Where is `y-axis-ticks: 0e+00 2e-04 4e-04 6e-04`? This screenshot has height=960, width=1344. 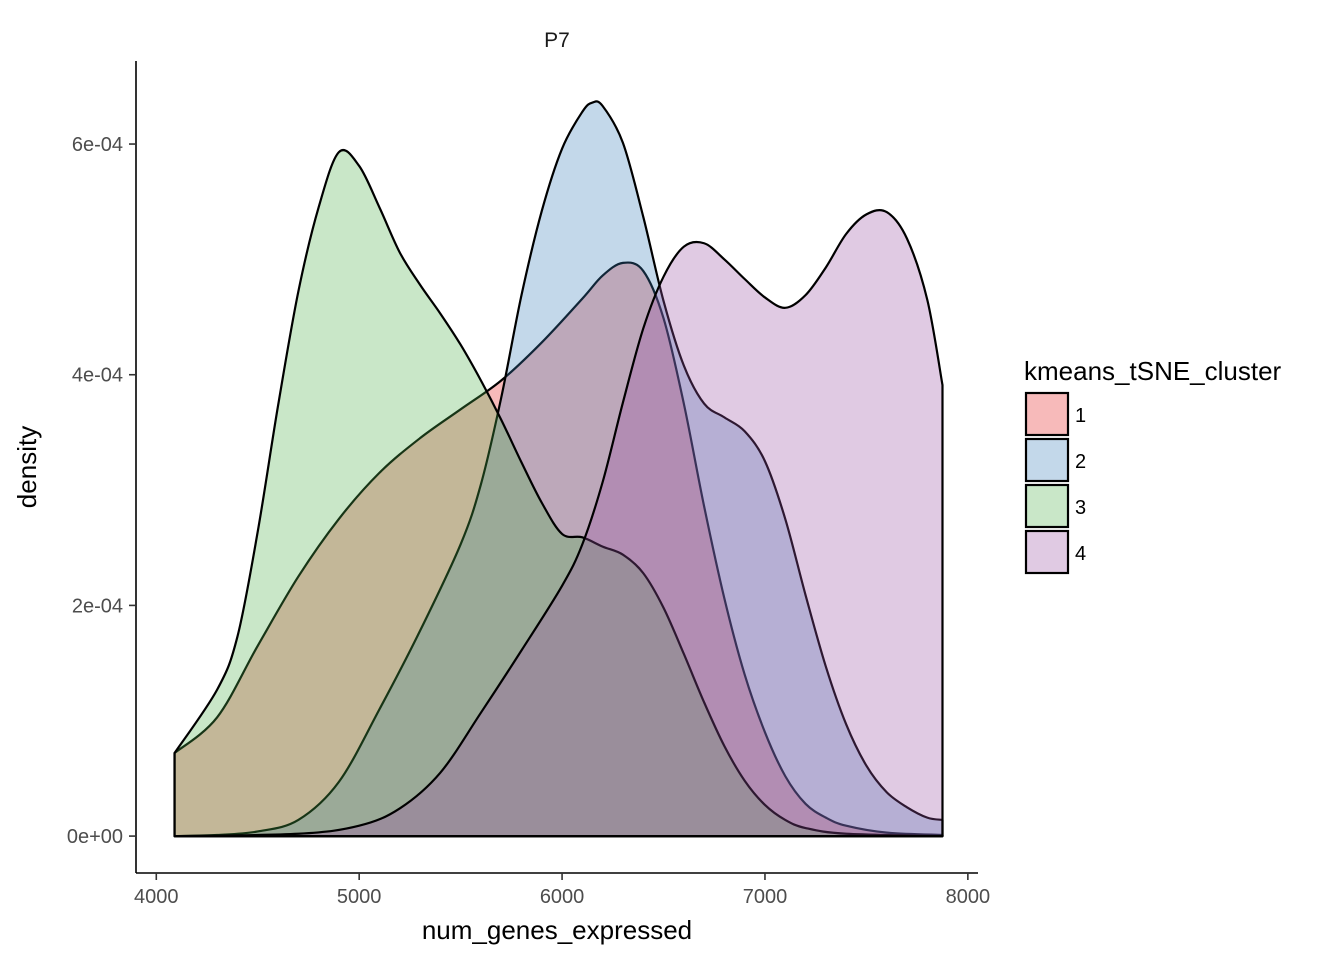 y-axis-ticks: 0e+00 2e-04 4e-04 6e-04 is located at coordinates (101, 491).